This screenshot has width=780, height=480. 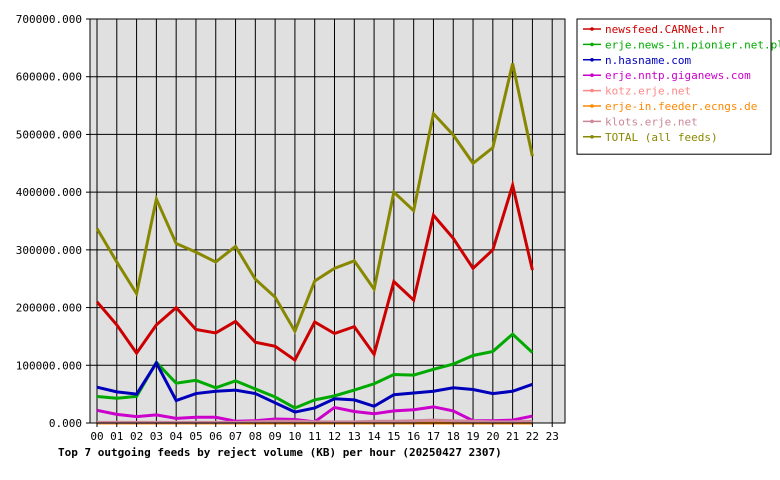 What do you see at coordinates (532, 436) in the screenshot?
I see `x-tick-label: 22` at bounding box center [532, 436].